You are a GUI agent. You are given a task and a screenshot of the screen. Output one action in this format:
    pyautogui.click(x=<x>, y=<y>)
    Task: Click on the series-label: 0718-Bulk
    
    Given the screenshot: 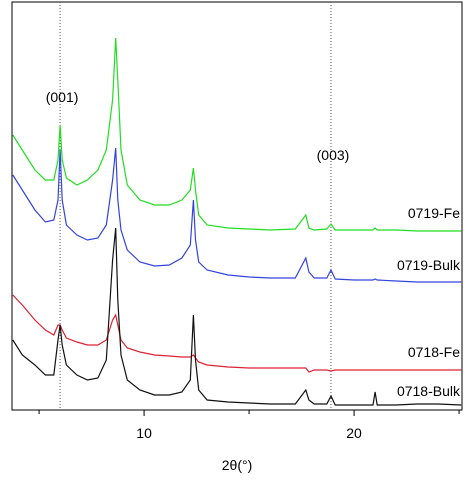 What is the action you would take?
    pyautogui.click(x=429, y=391)
    